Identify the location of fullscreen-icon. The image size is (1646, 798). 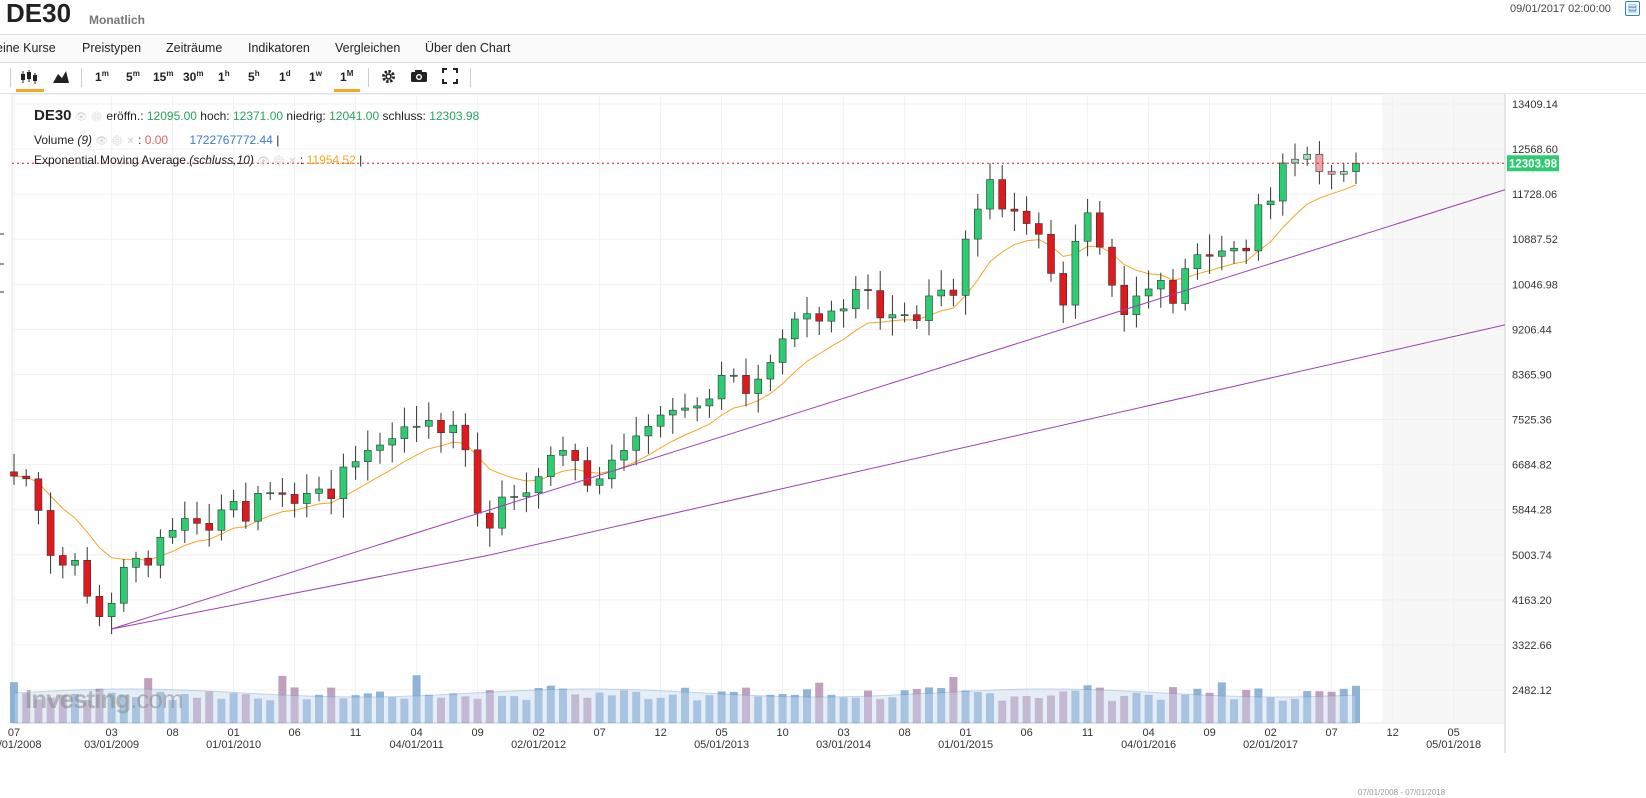
(450, 76).